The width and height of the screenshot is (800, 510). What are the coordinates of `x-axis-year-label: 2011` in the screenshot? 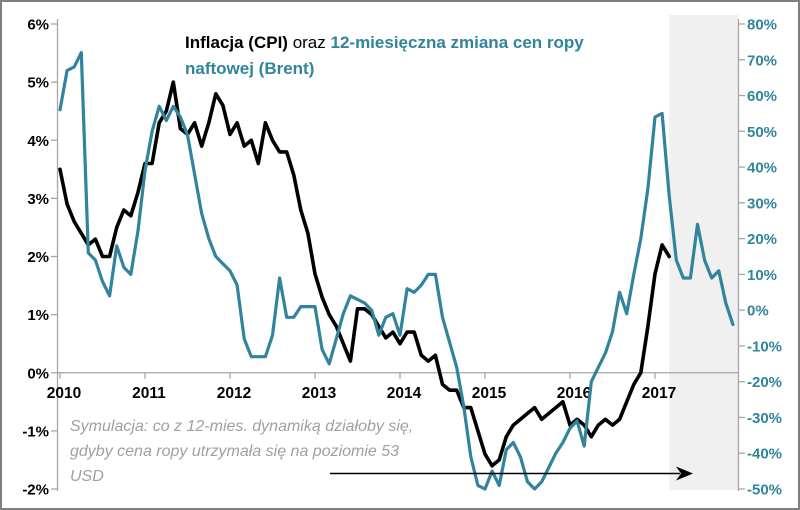 It's located at (149, 393).